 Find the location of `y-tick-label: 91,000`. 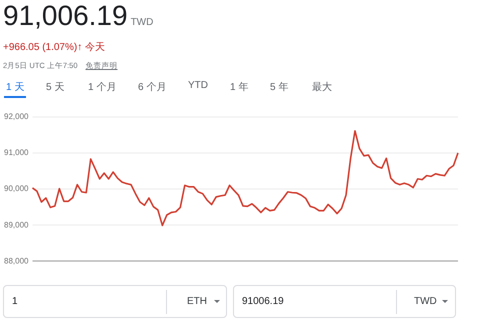

y-tick-label: 91,000 is located at coordinates (17, 153).